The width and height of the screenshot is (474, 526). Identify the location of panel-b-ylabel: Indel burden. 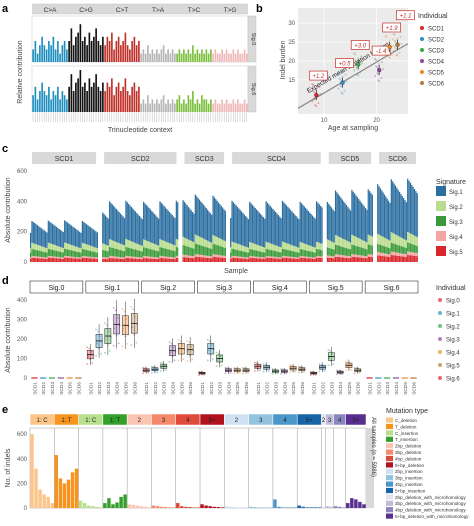
(283, 59).